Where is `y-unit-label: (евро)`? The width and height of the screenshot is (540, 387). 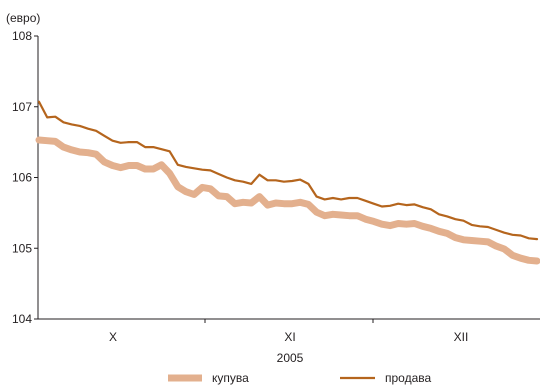 y-unit-label: (евро) is located at coordinates (23, 18).